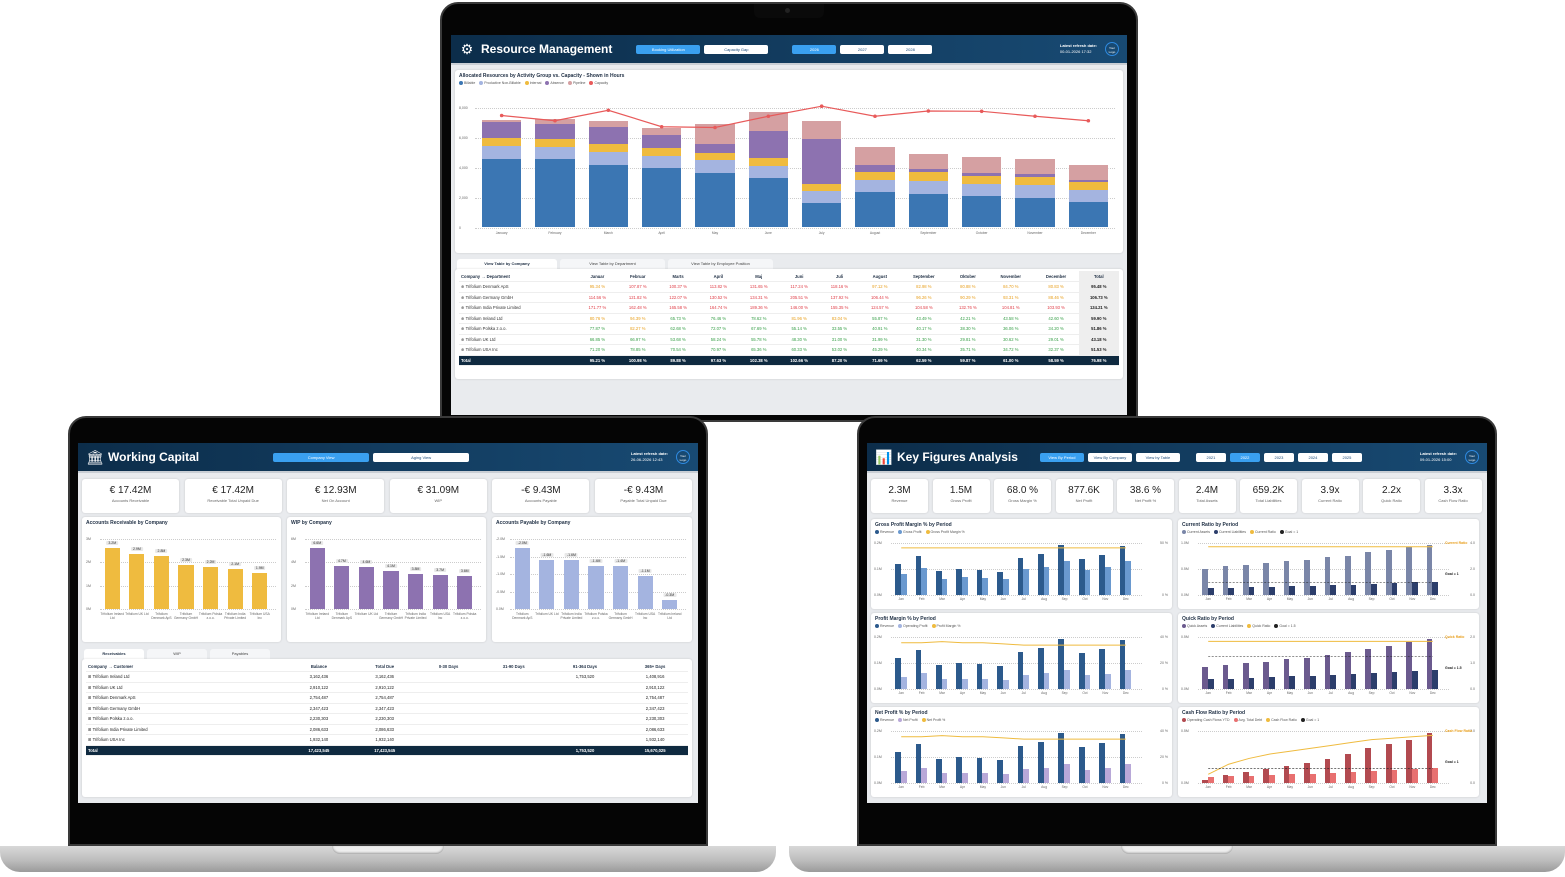 The width and height of the screenshot is (1565, 877). I want to click on column-header: Januar, so click(597, 276).